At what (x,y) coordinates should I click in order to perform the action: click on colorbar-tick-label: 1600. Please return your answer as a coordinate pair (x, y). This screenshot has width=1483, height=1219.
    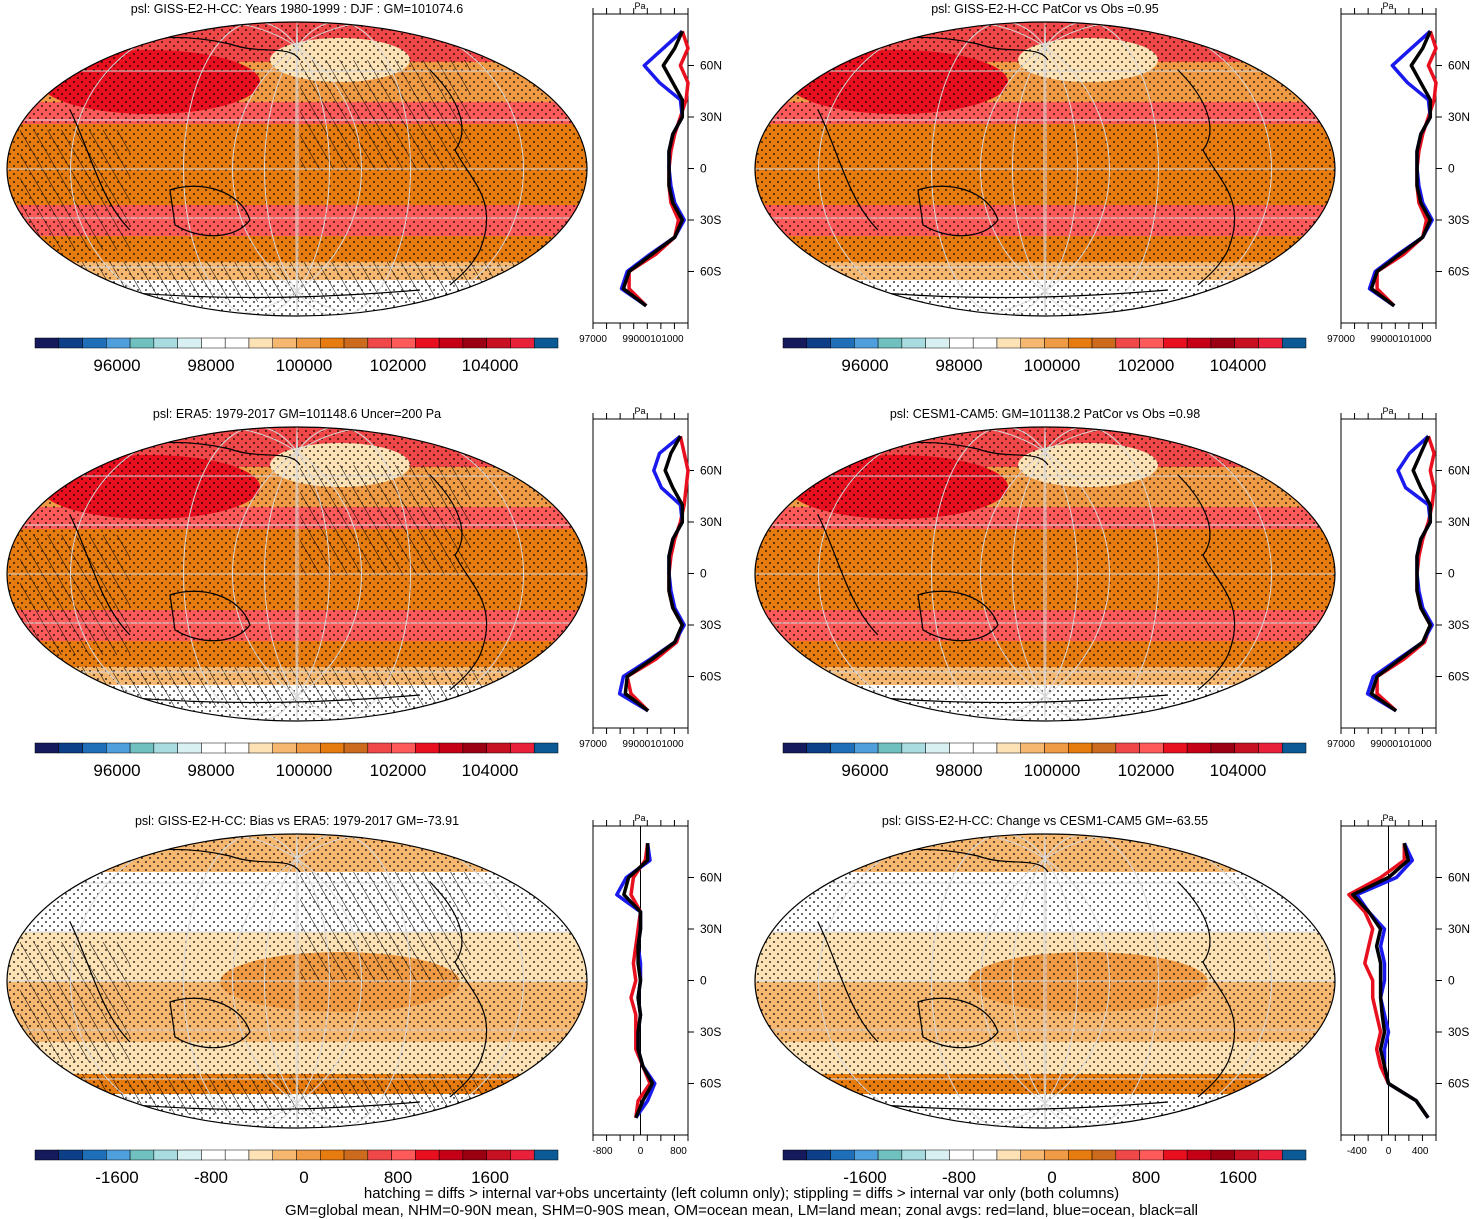
    Looking at the image, I should click on (490, 1177).